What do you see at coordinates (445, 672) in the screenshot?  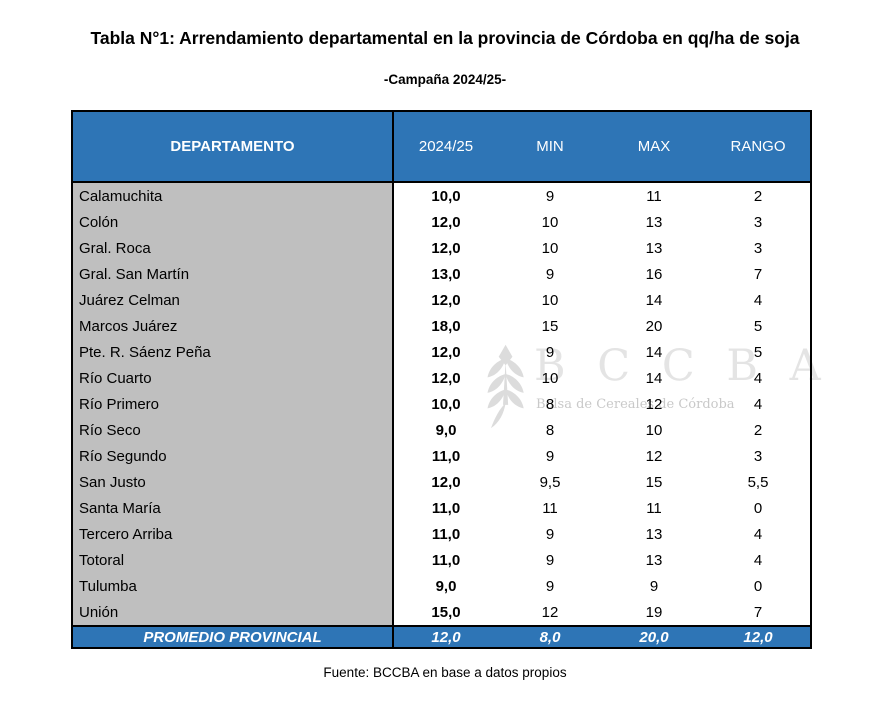 I see `source-note: Fuente: BCCBA en base a datos propios` at bounding box center [445, 672].